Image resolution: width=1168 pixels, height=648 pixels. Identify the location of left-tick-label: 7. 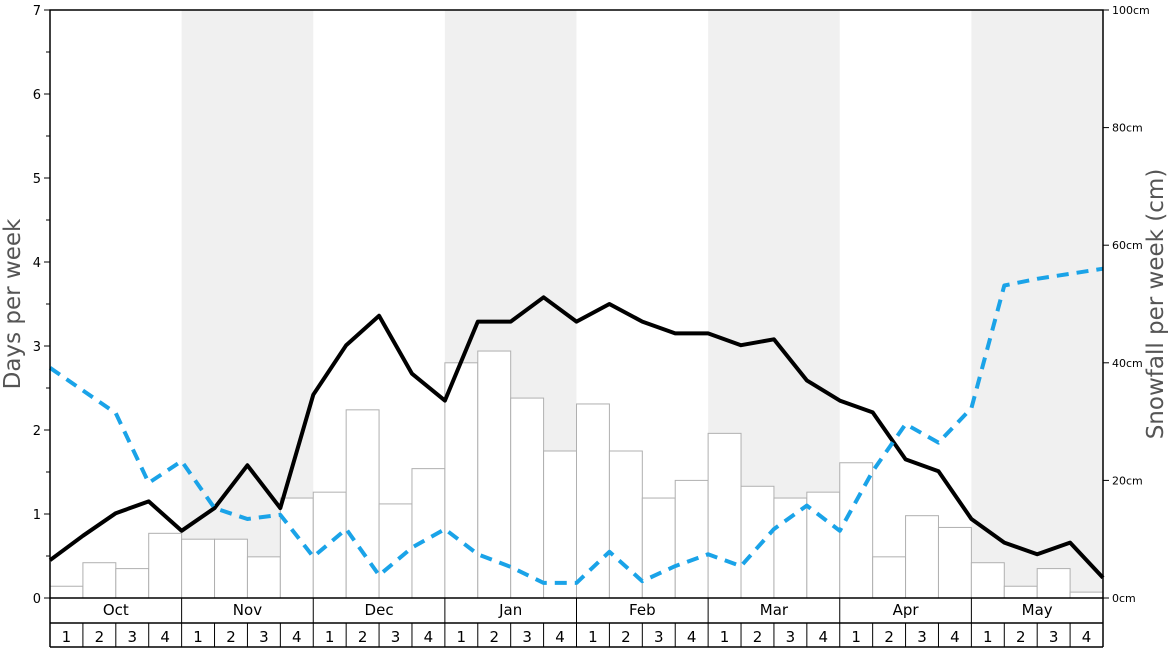
(37, 11).